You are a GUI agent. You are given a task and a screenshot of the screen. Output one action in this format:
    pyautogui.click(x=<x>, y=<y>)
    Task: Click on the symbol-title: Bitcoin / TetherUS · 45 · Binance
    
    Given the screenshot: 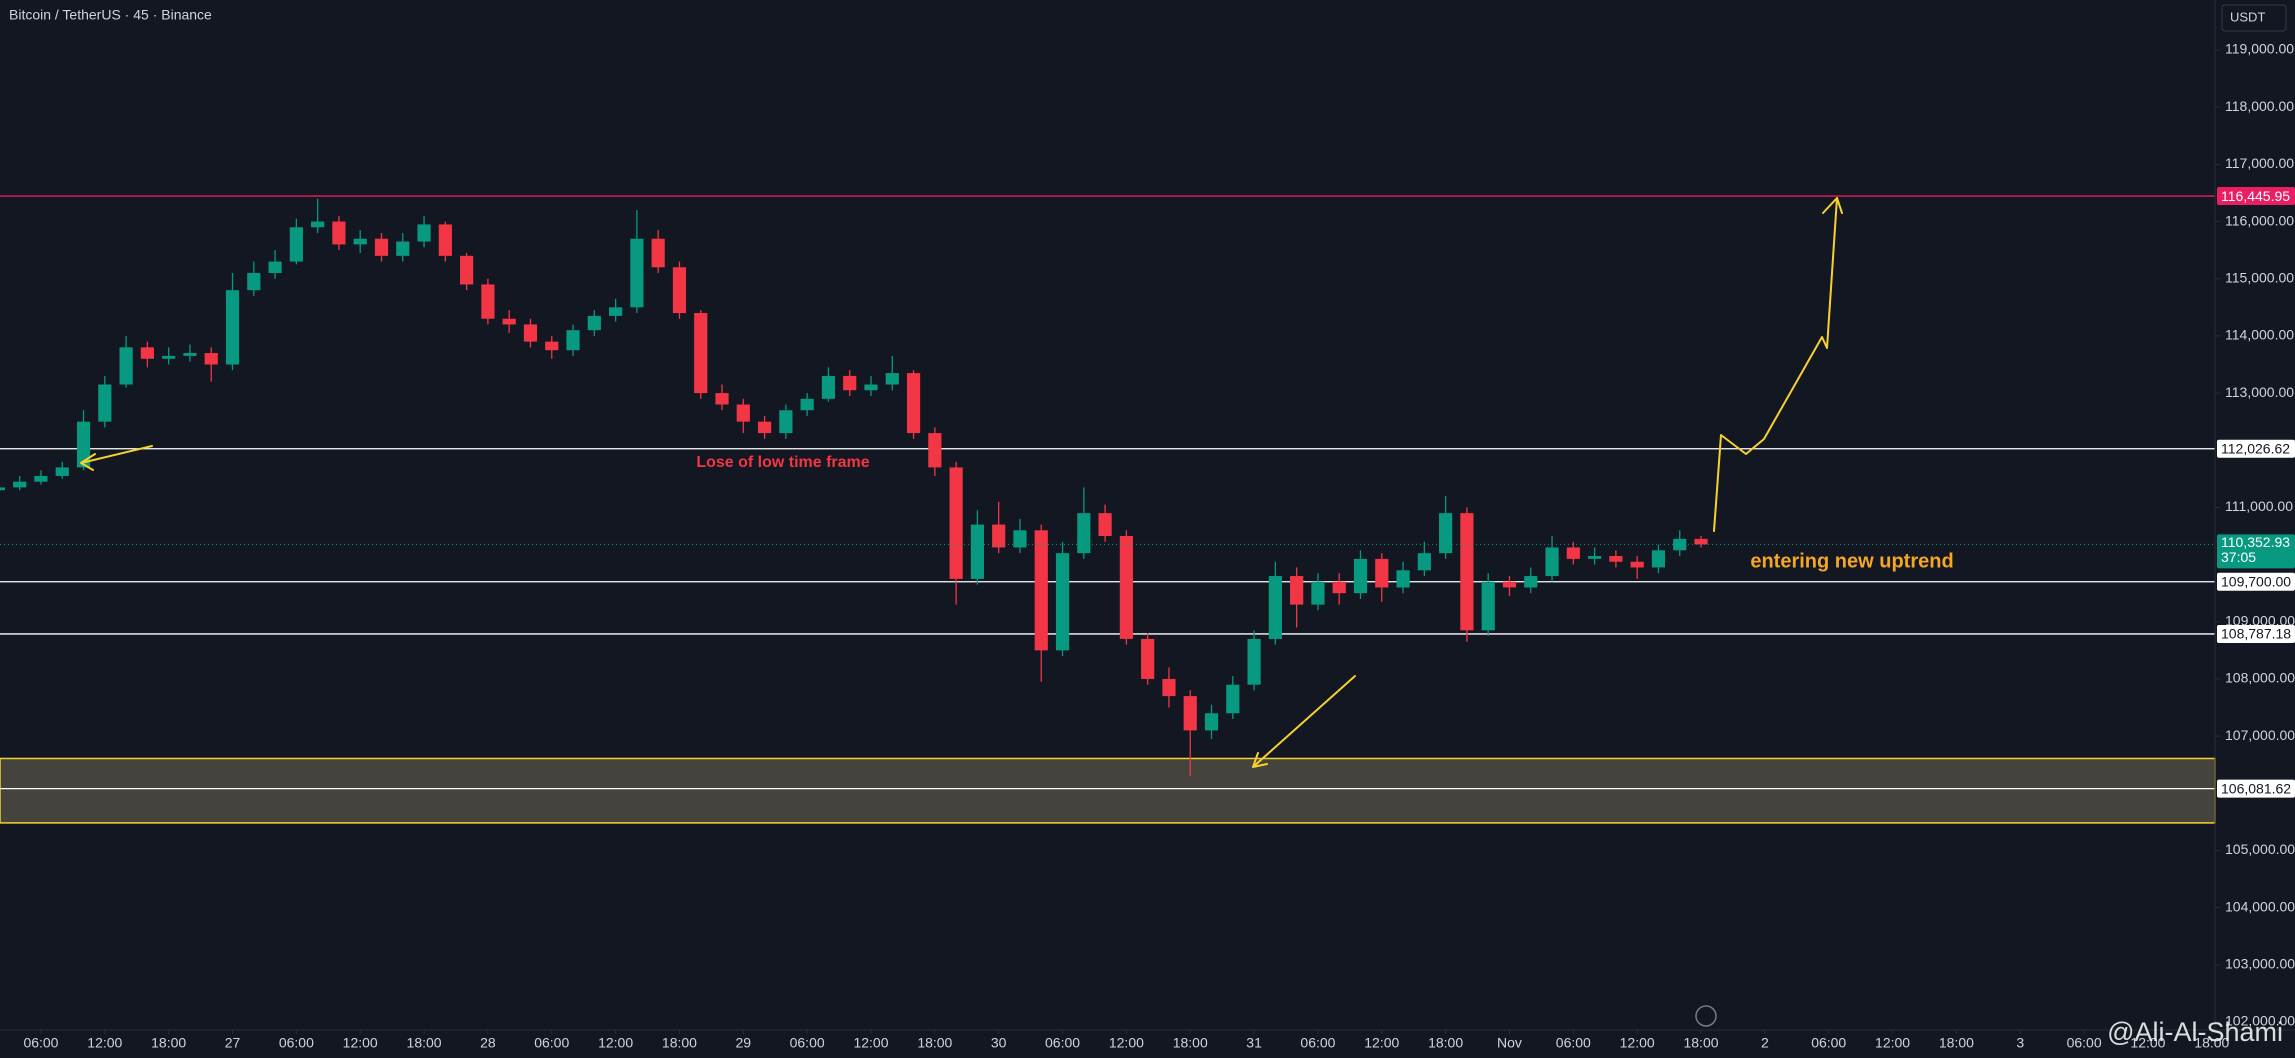 What is the action you would take?
    pyautogui.click(x=110, y=15)
    